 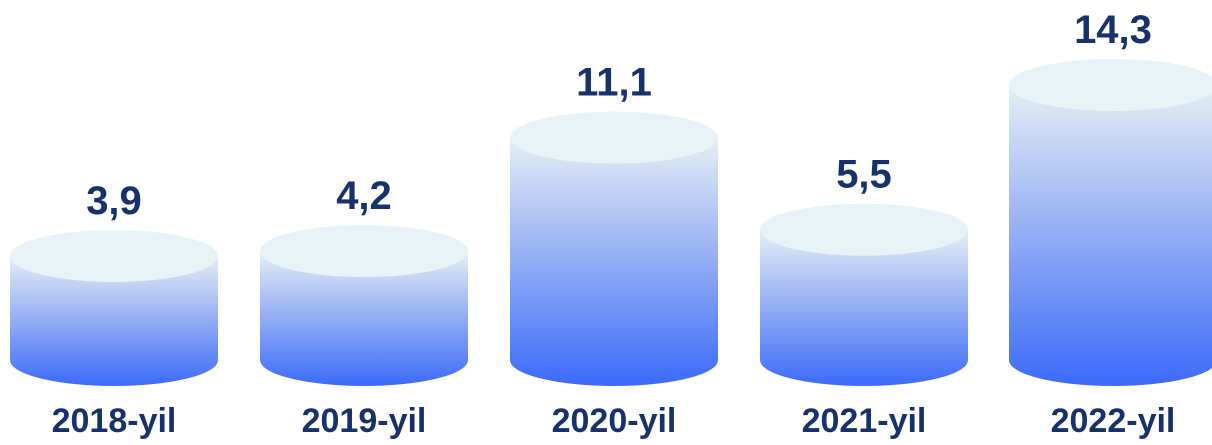 I want to click on category-labels-group: 2018-yil 2019-yil 2020-yil 2021-yil 2022-yil, so click(x=614, y=421).